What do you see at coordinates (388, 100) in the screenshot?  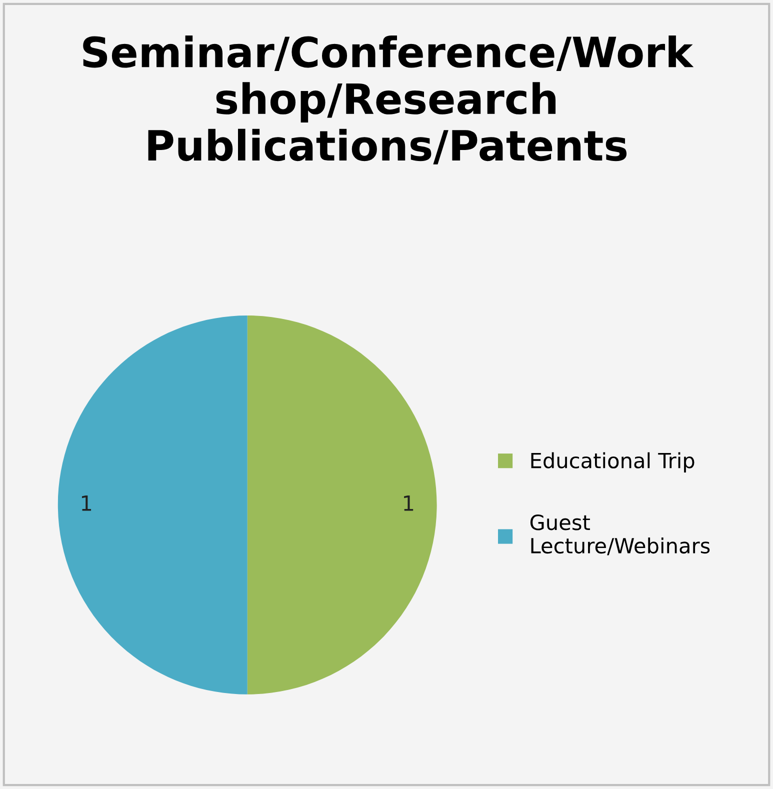 I see `chart-title: Seminar/Conference/Work shop/Research Publications/Patents` at bounding box center [388, 100].